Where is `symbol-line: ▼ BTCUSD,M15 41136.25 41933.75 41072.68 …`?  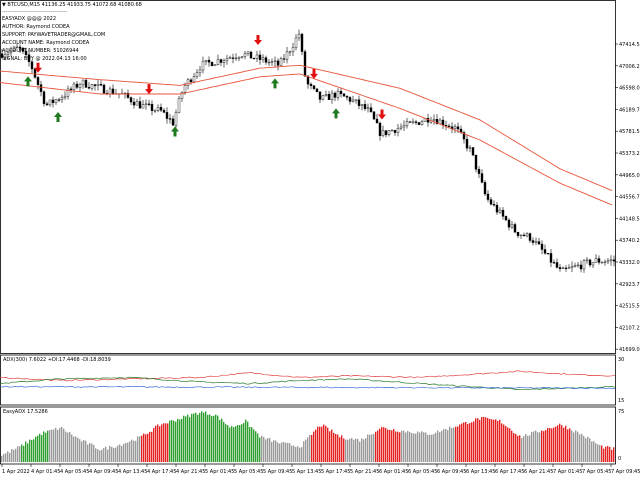
symbol-line: ▼ BTCUSD,M15 41136.25 41933.75 41072.68 … is located at coordinates (72, 5).